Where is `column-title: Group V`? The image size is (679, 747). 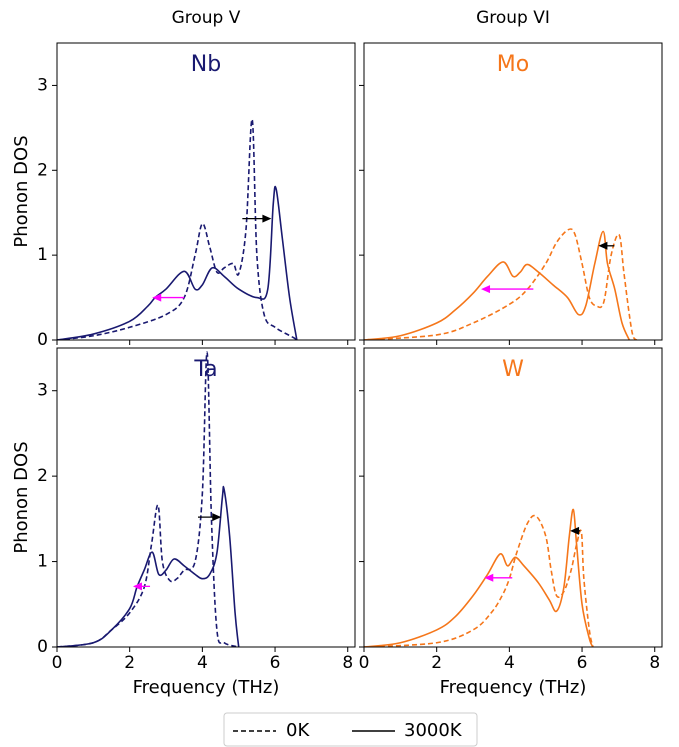
column-title: Group V is located at coordinates (206, 18).